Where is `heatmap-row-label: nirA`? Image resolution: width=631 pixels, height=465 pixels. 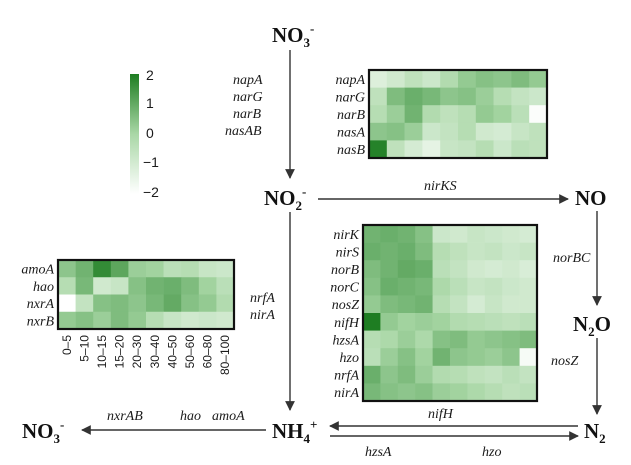 heatmap-row-label: nirA is located at coordinates (346, 393).